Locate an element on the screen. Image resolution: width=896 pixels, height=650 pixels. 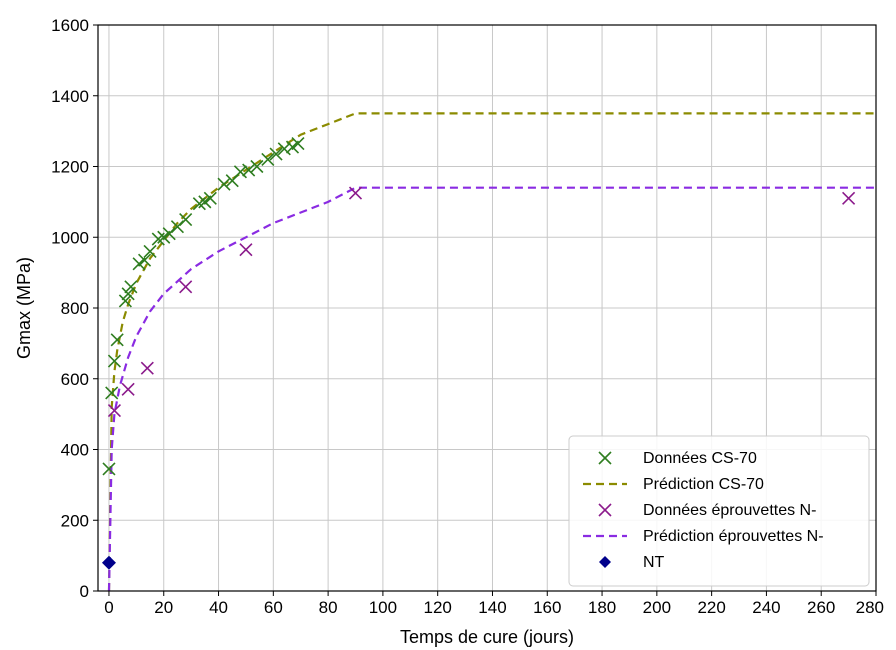
x-tick-label: 260 is located at coordinates (821, 607).